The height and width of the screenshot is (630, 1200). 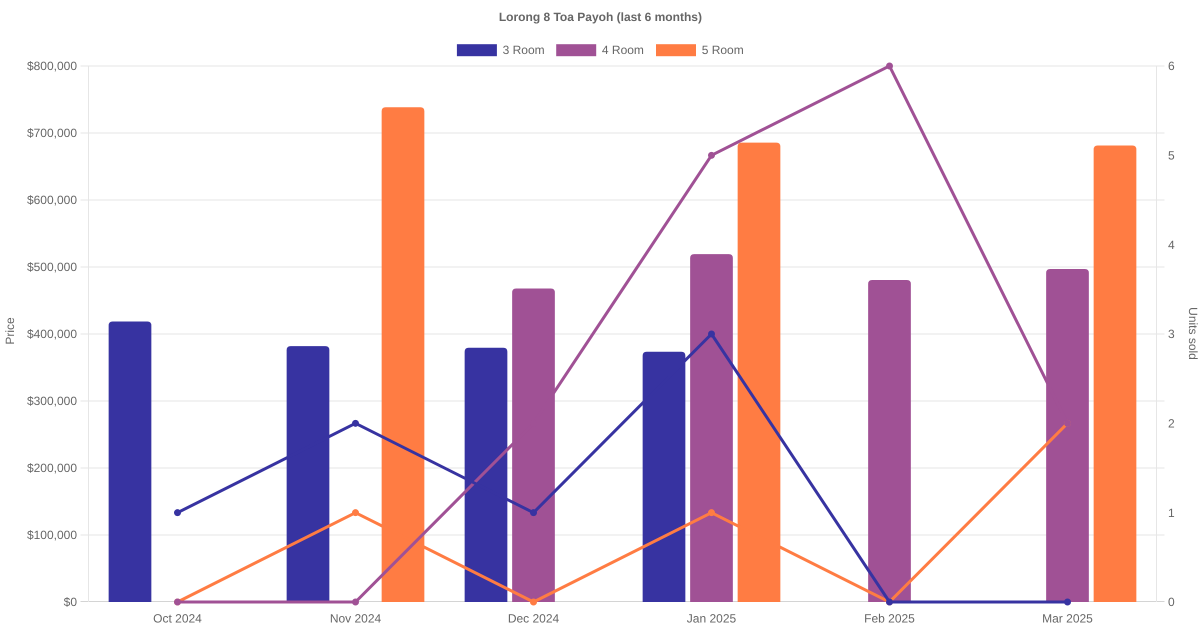 I want to click on svg-text: Feb 2025, so click(x=889, y=619).